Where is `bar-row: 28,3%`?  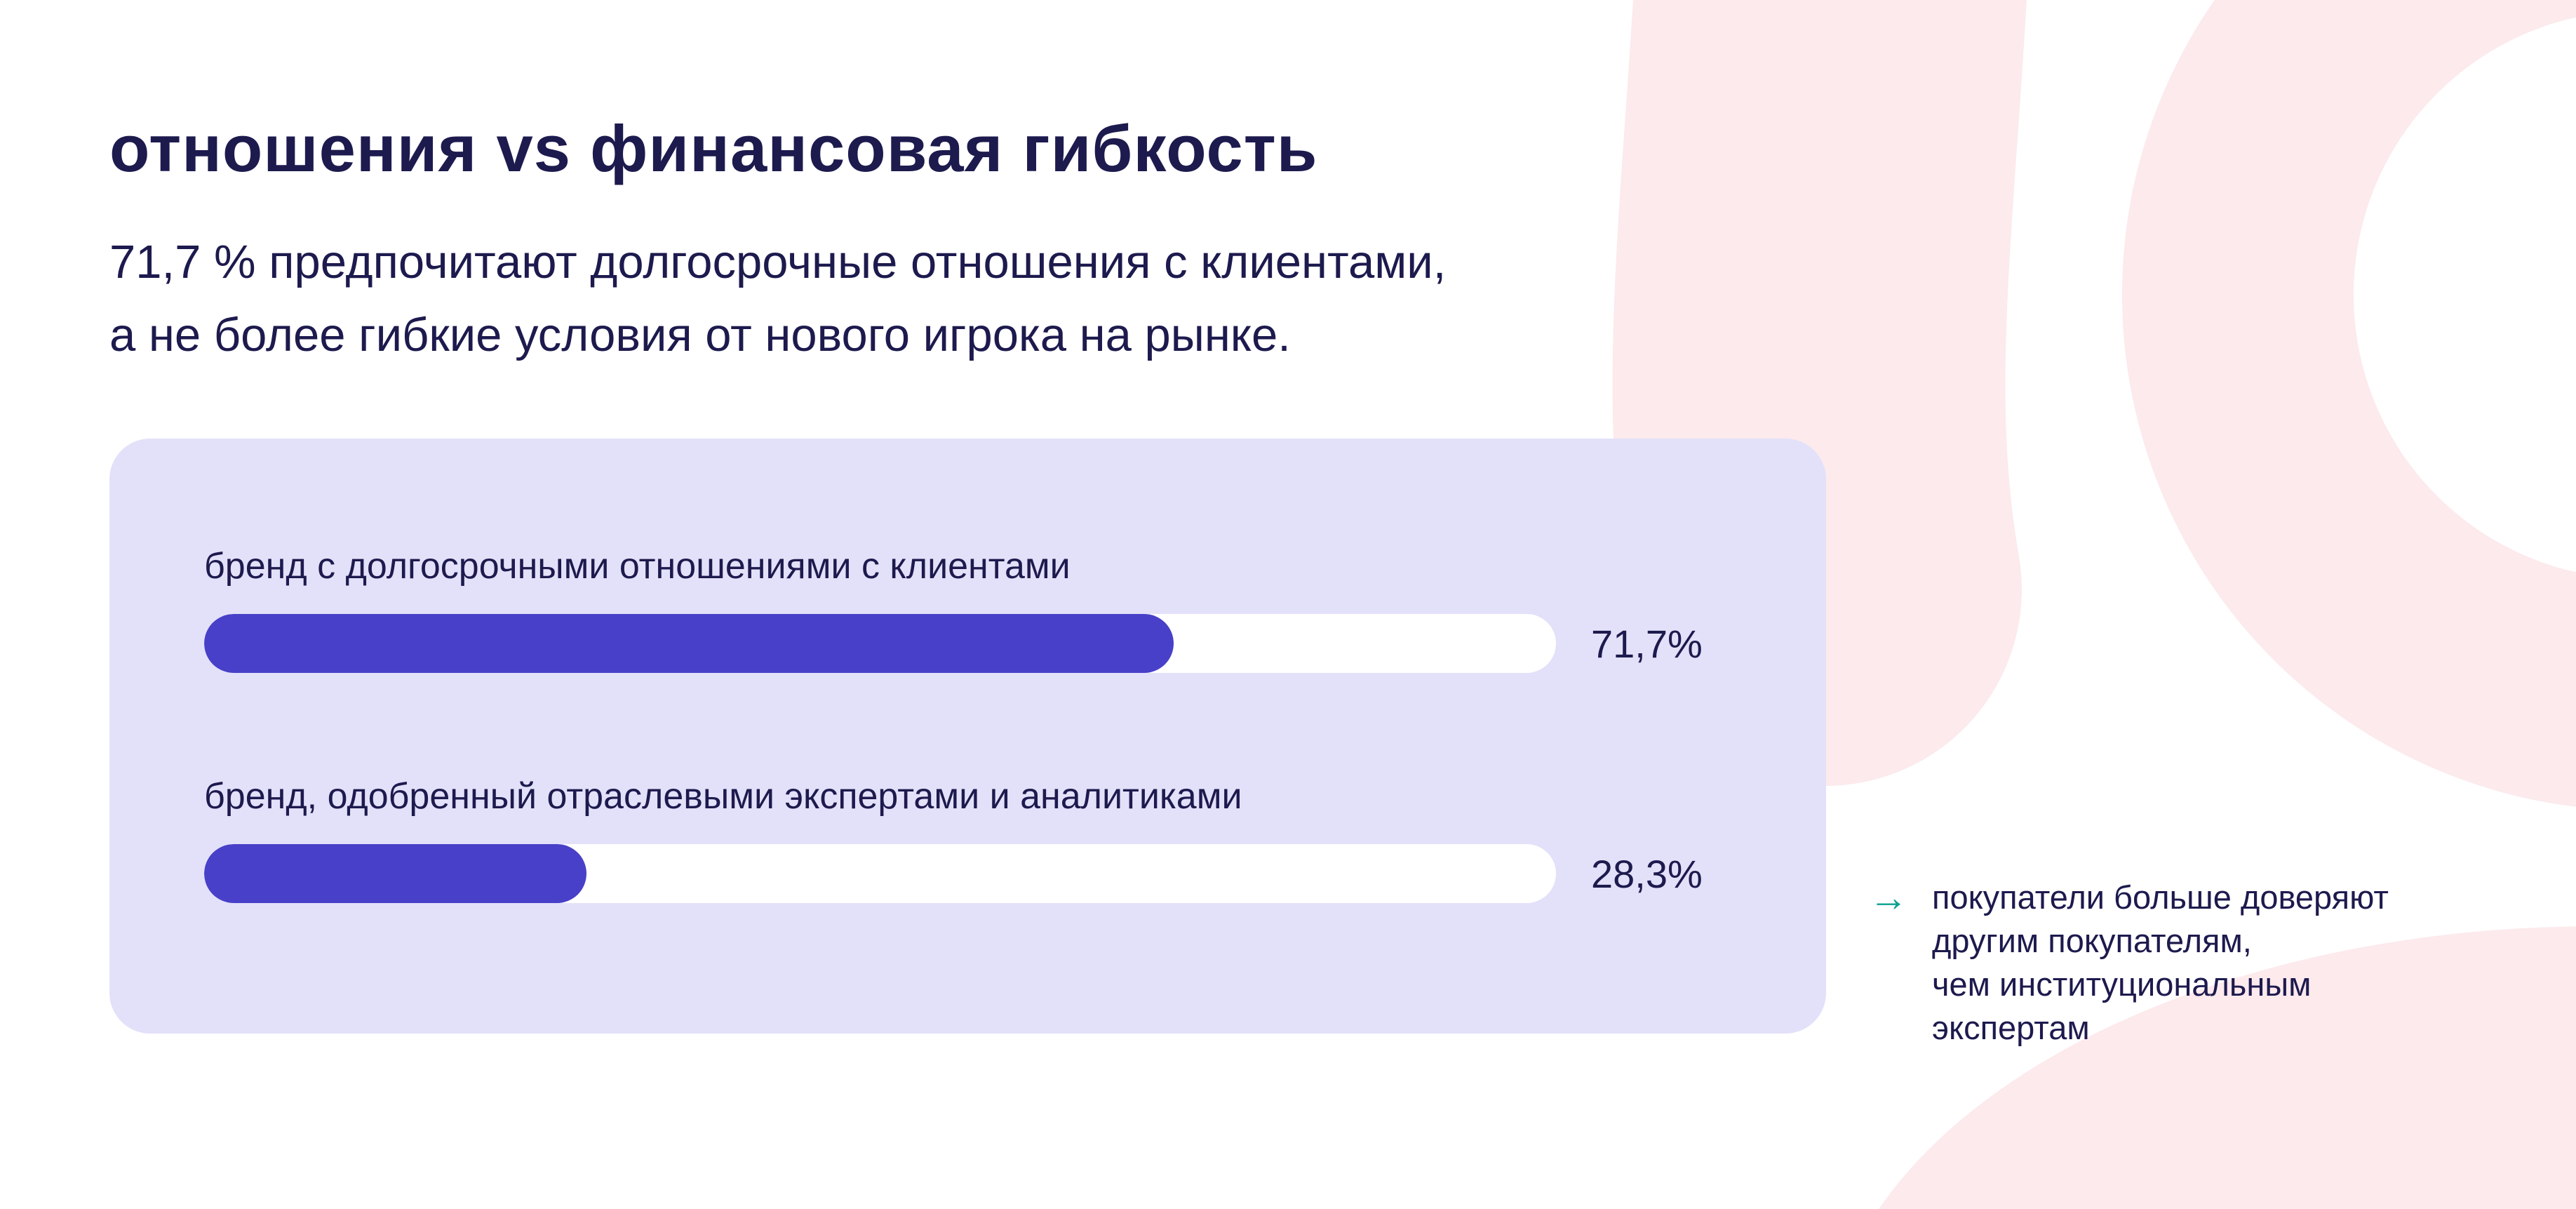
bar-row: 28,3% is located at coordinates (967, 873).